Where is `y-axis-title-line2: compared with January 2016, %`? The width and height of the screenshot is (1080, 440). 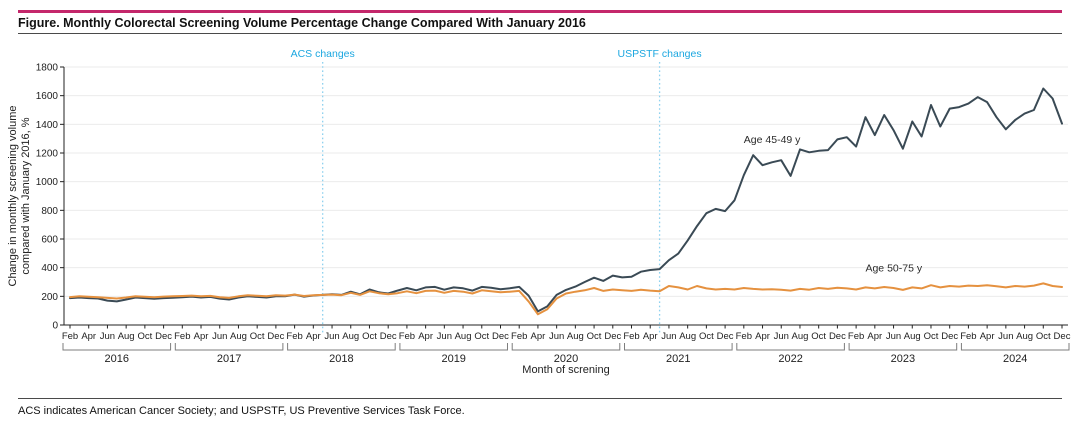
y-axis-title-line2: compared with January 2016, % is located at coordinates (26, 196).